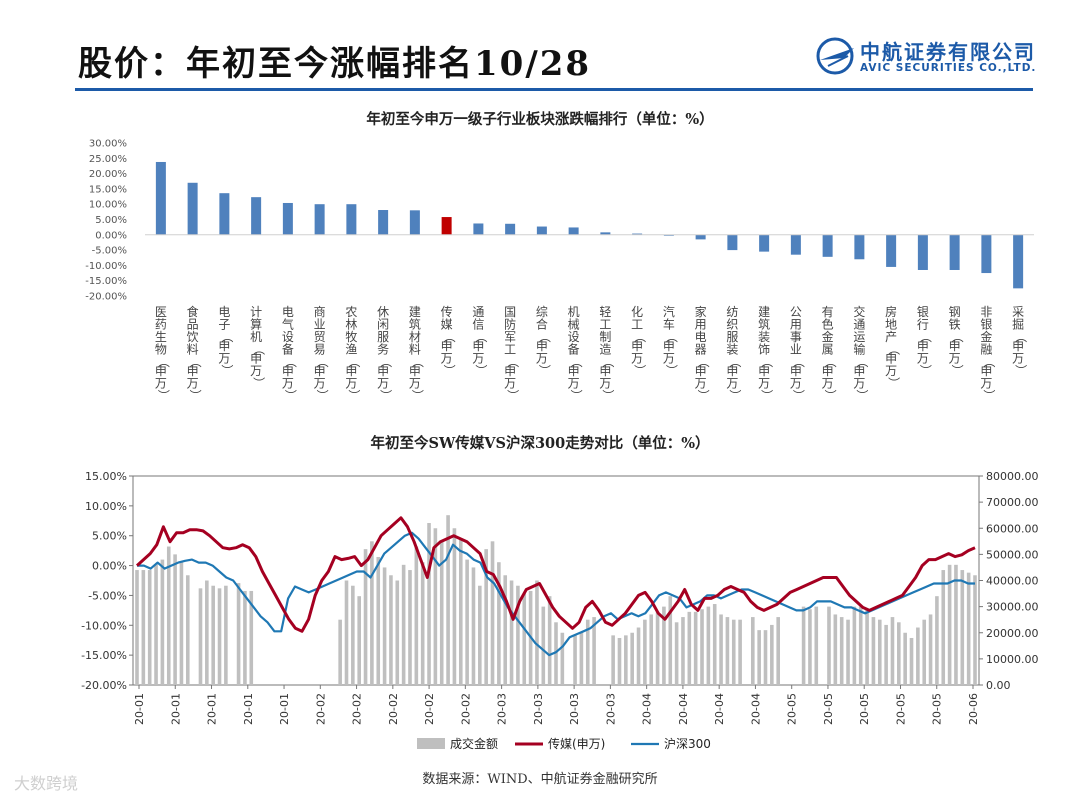 This screenshot has height=807, width=1080. What do you see at coordinates (948, 68) in the screenshot?
I see `brand-name-en: AVIC SECURITIES CO.,LTD.` at bounding box center [948, 68].